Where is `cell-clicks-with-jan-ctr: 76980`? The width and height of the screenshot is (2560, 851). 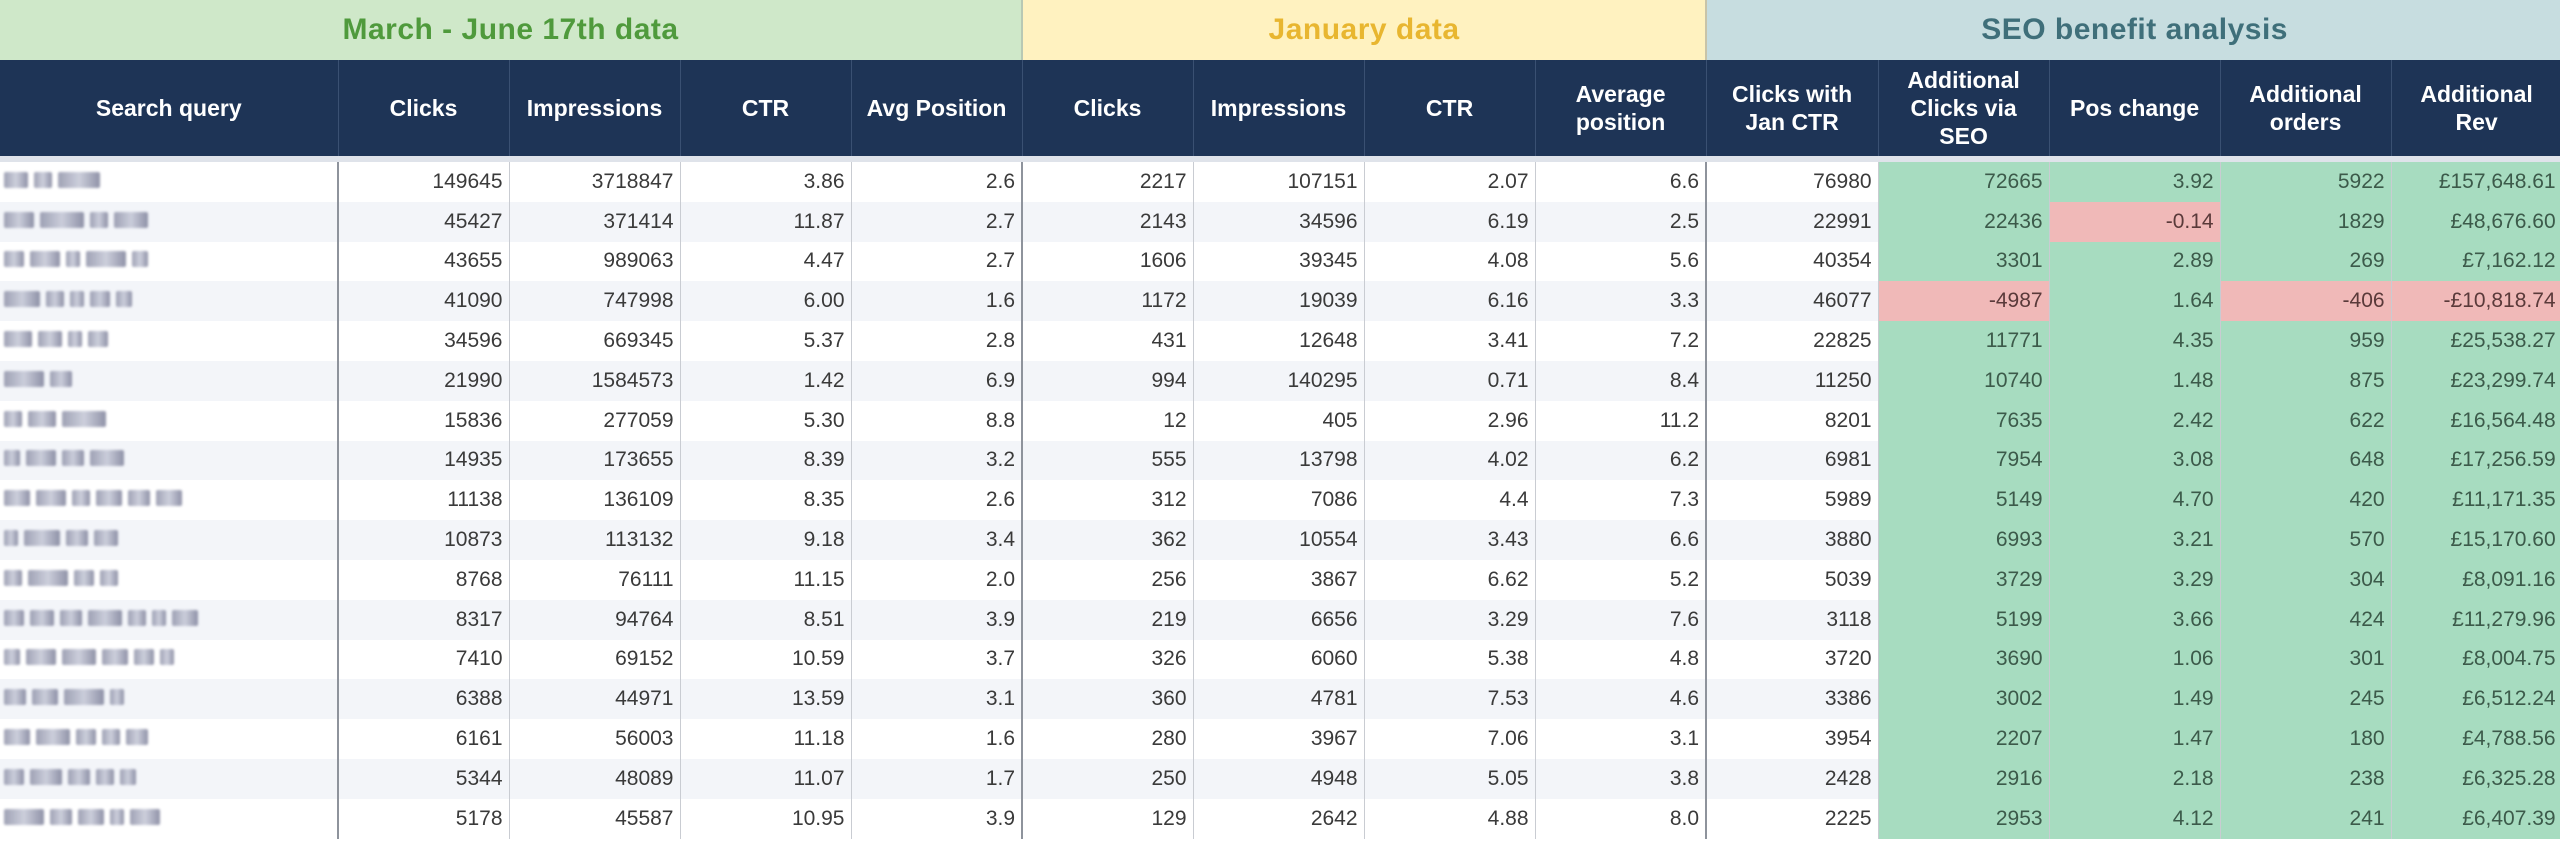 cell-clicks-with-jan-ctr: 76980 is located at coordinates (1792, 182).